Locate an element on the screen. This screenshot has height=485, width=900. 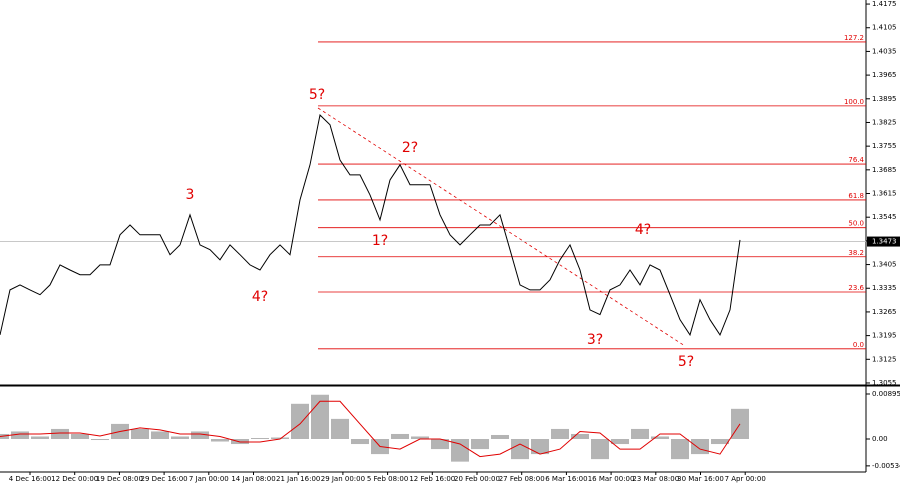
x-tick-label: 7 Apr 00:00 is located at coordinates (745, 479).